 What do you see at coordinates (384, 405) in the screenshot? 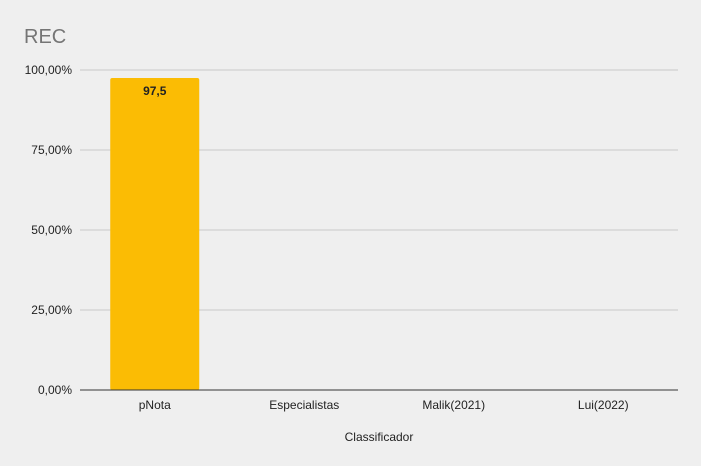
I see `x-axis-ticks: pNota Especialistas Malik(2021) Lui(2022)` at bounding box center [384, 405].